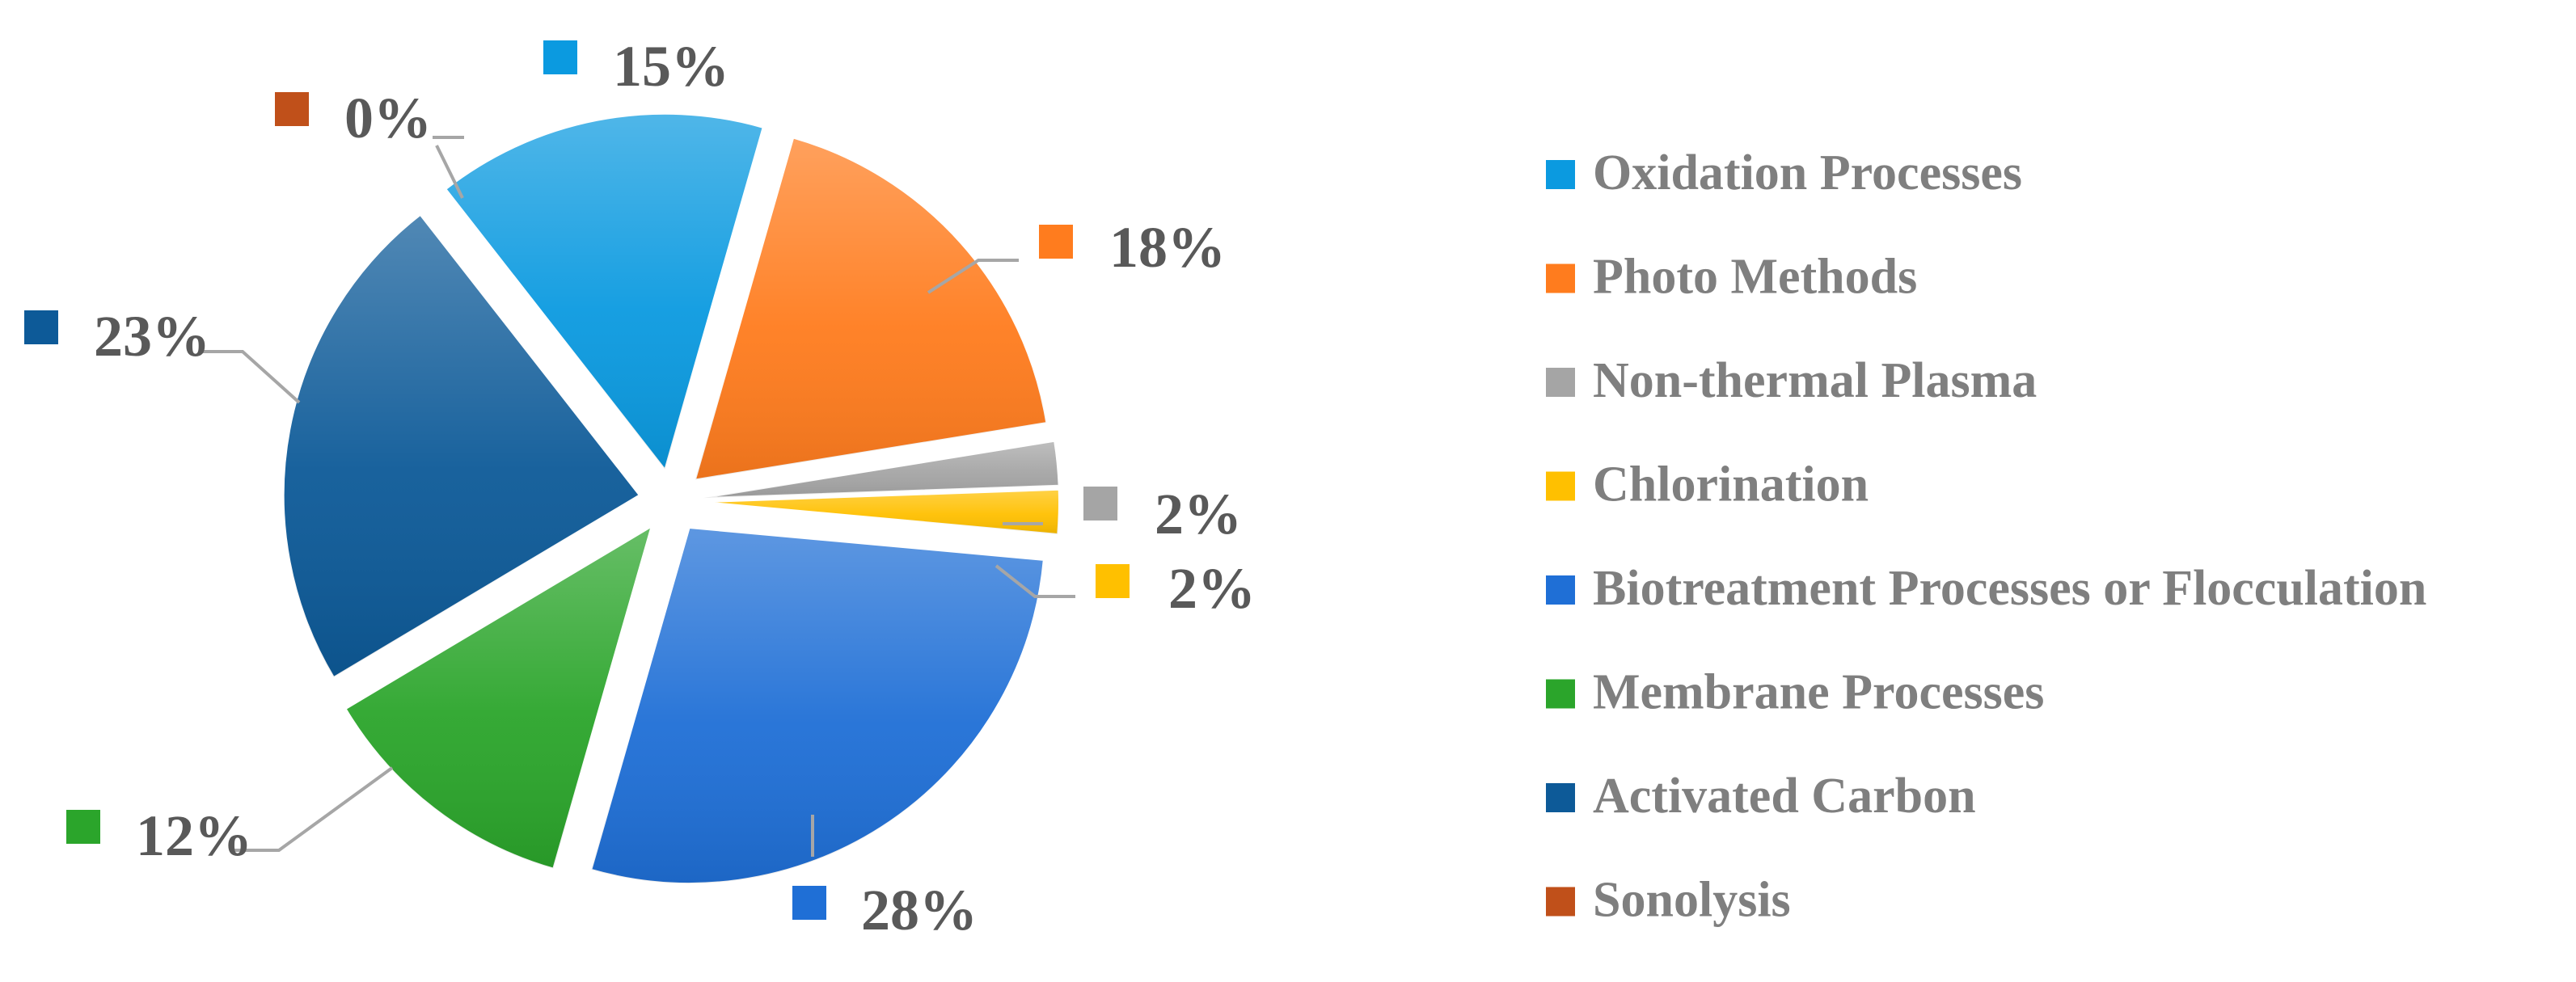 The width and height of the screenshot is (2576, 982). I want to click on legend-label: Membrane Processes, so click(1818, 692).